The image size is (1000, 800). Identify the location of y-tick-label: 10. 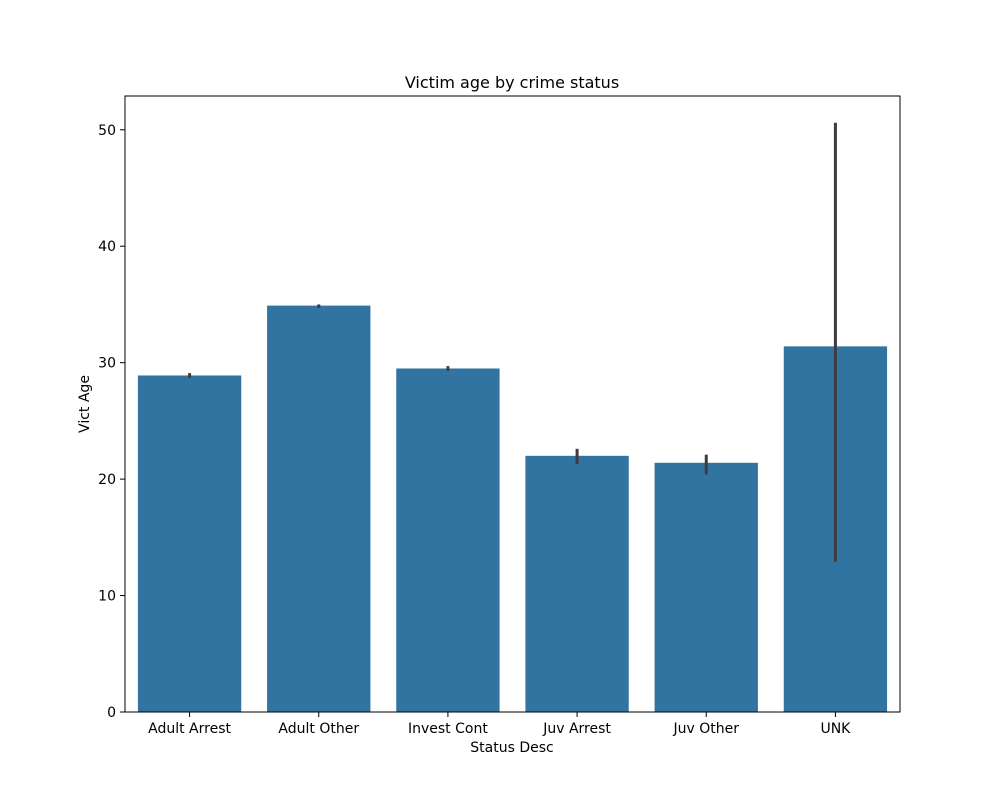
(107, 597).